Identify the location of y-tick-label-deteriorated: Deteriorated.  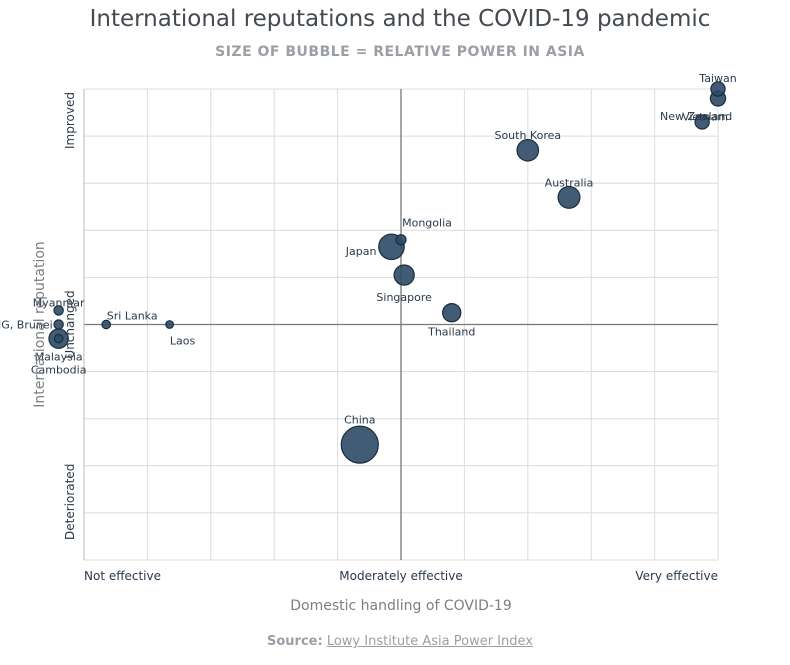
(70, 502).